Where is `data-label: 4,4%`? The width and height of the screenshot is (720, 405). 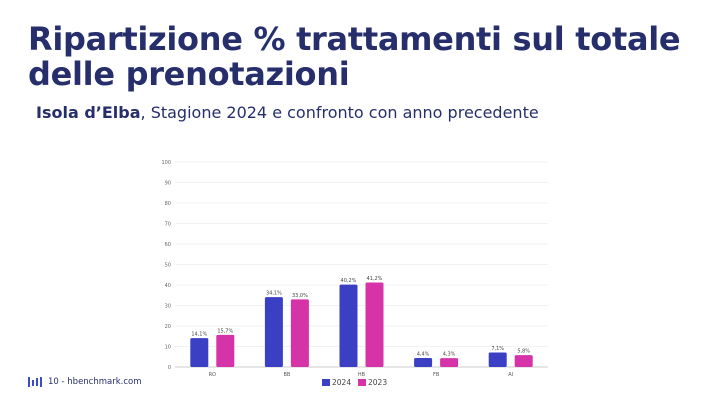 data-label: 4,4% is located at coordinates (423, 354).